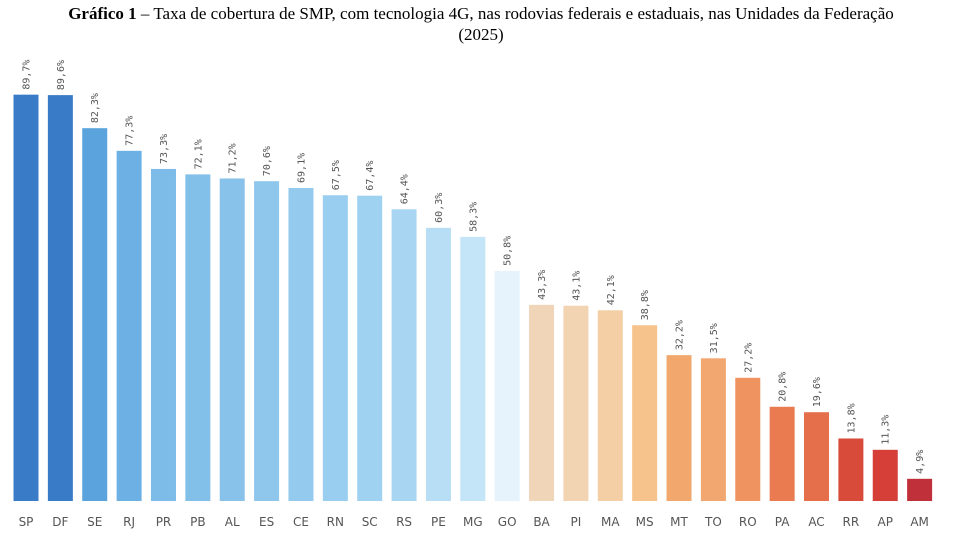  What do you see at coordinates (95, 108) in the screenshot?
I see `value-label: 82,3%` at bounding box center [95, 108].